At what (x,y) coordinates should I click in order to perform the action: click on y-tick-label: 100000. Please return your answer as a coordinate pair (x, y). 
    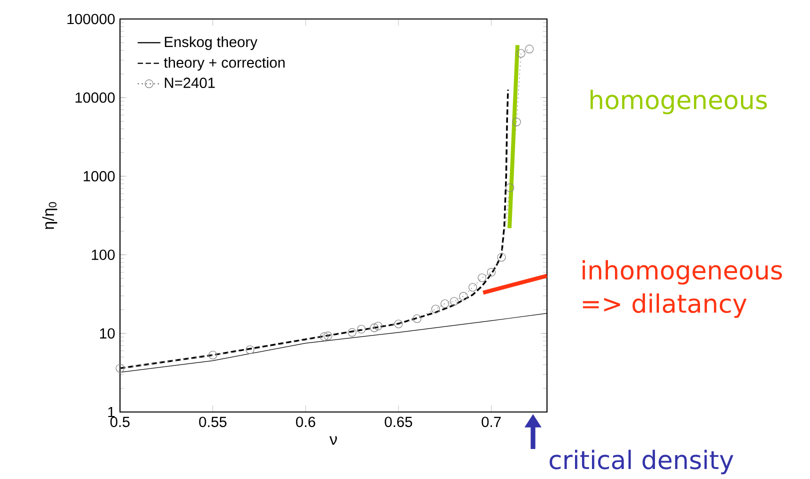
    Looking at the image, I should click on (91, 19).